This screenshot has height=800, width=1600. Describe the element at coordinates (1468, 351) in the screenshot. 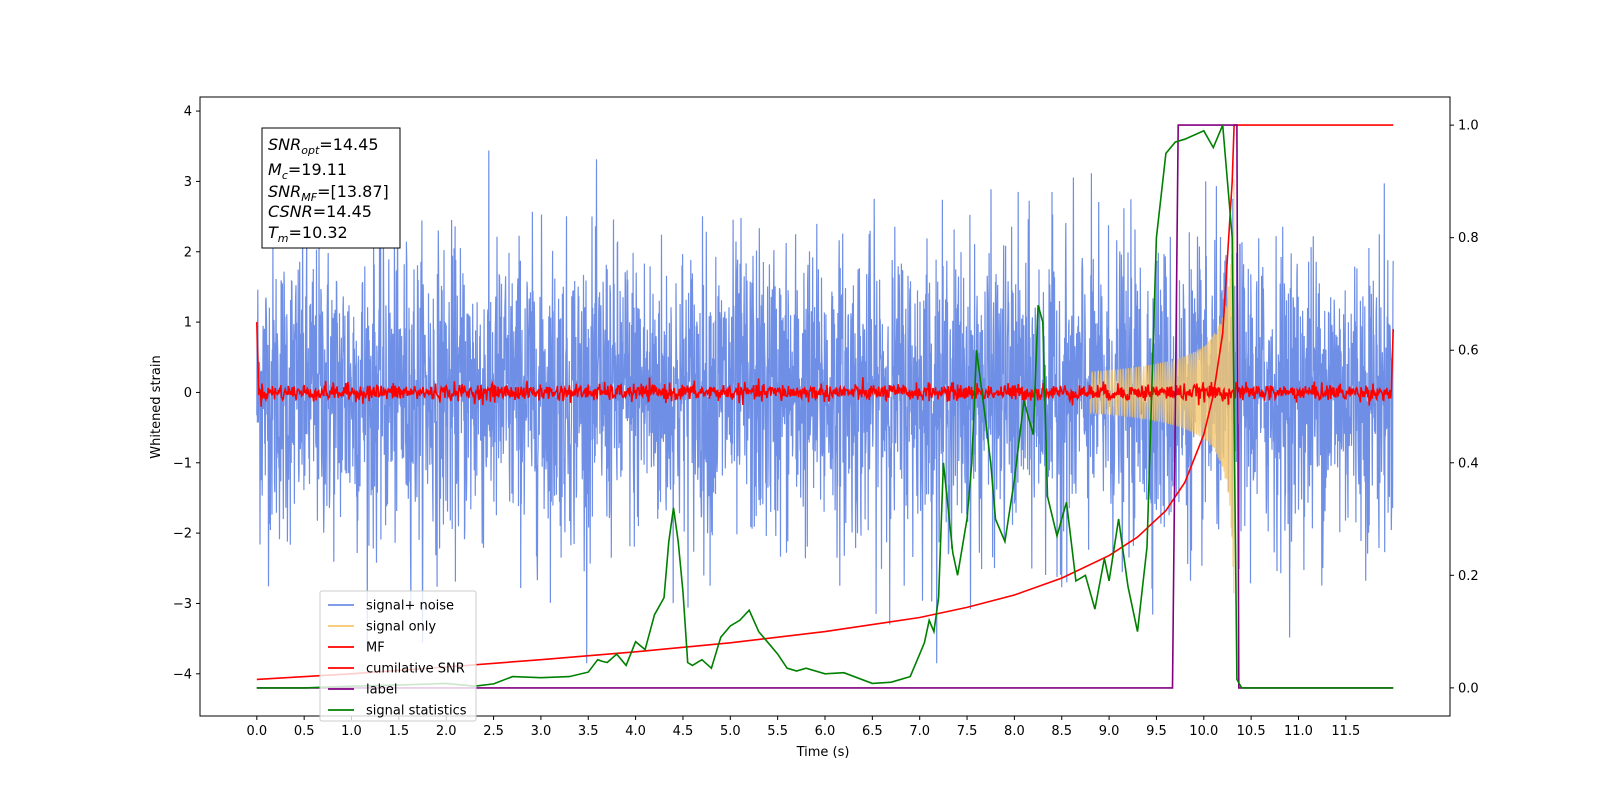

I see `y2-tick-label: 0.6` at that location.